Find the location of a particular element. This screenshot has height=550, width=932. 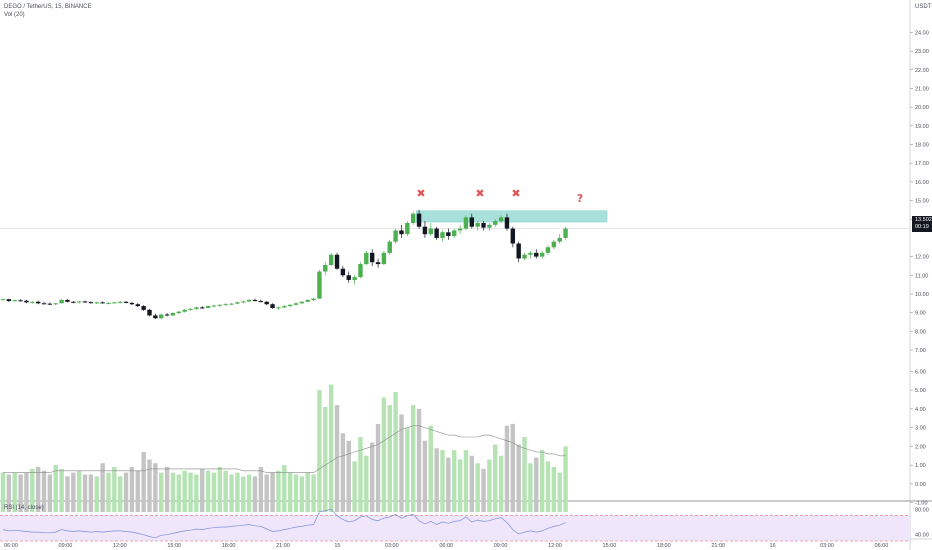

question-mark: ? is located at coordinates (580, 198).